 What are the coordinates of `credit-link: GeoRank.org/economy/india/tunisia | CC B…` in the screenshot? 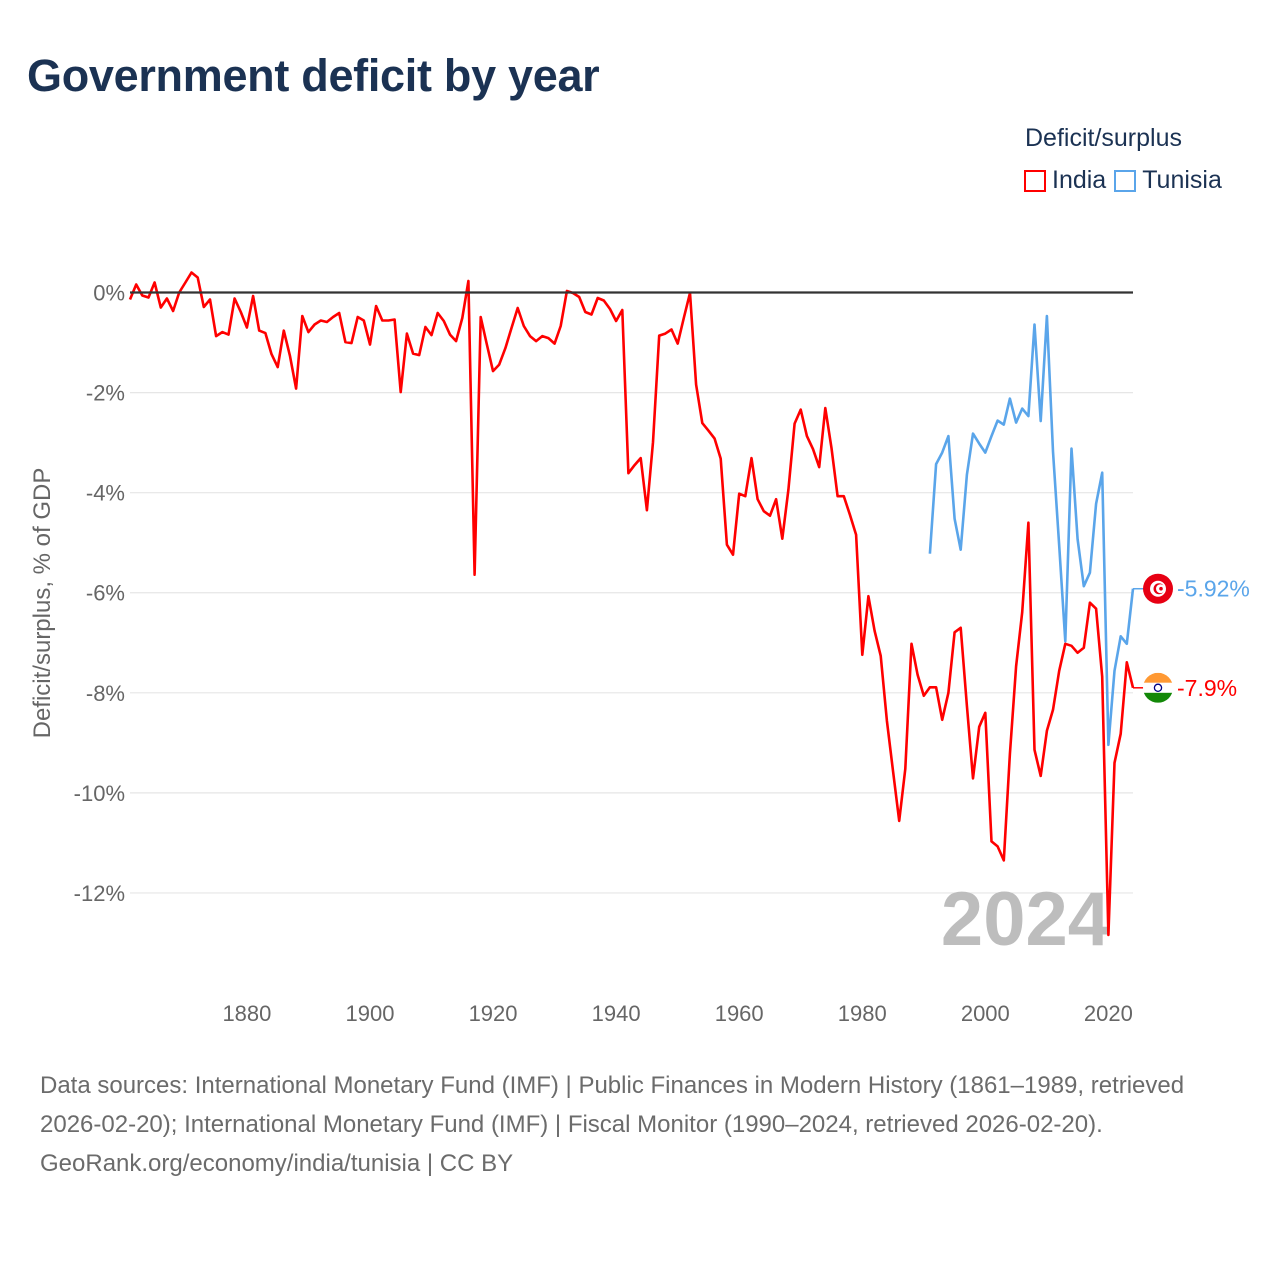 It's located at (277, 1163).